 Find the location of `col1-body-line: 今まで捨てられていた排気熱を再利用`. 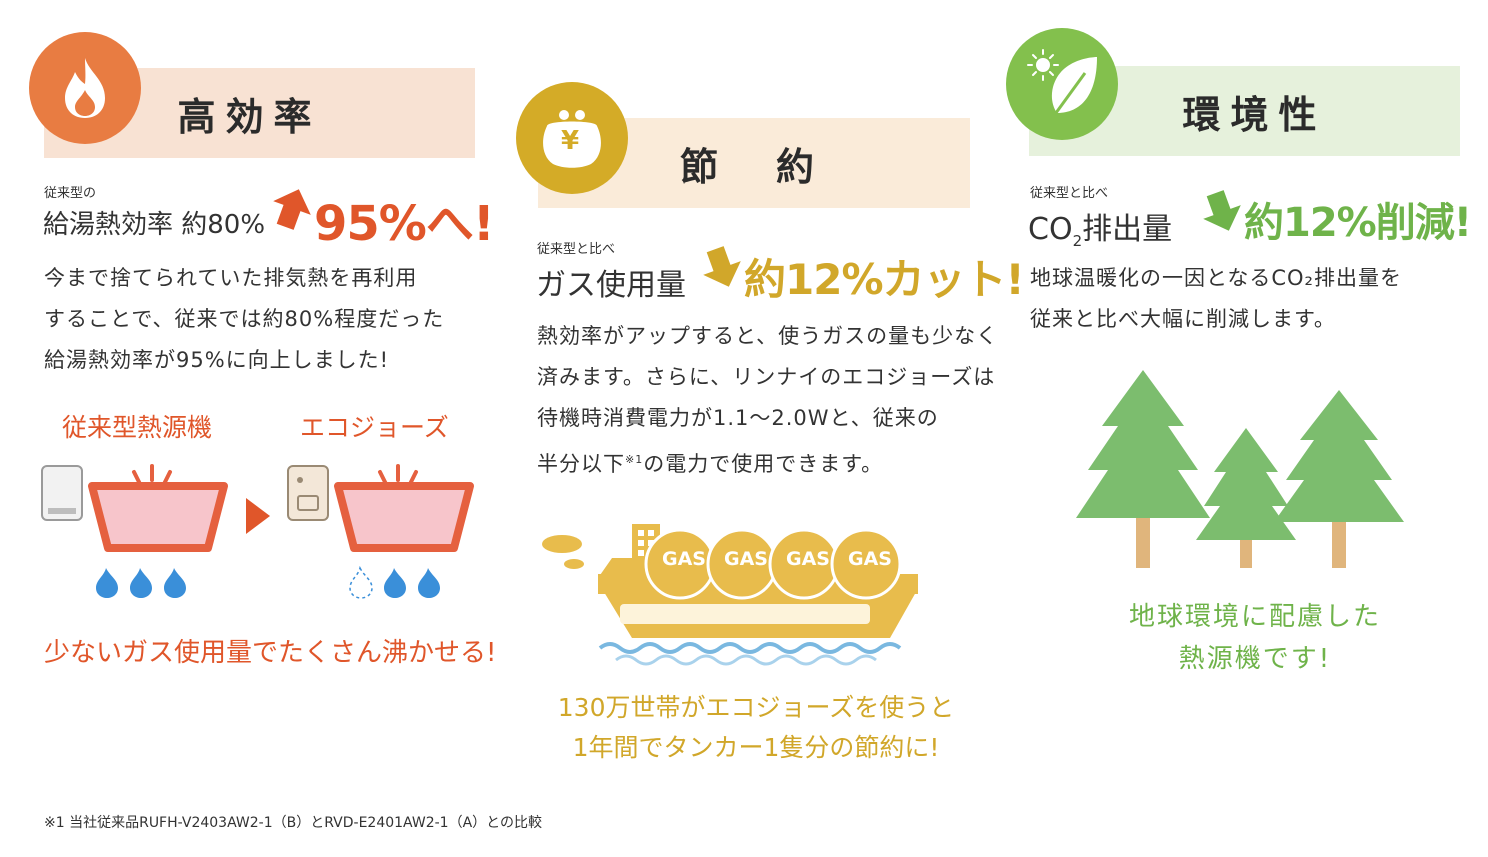

col1-body-line: 今まで捨てられていた排気熱を再利用 is located at coordinates (231, 278).